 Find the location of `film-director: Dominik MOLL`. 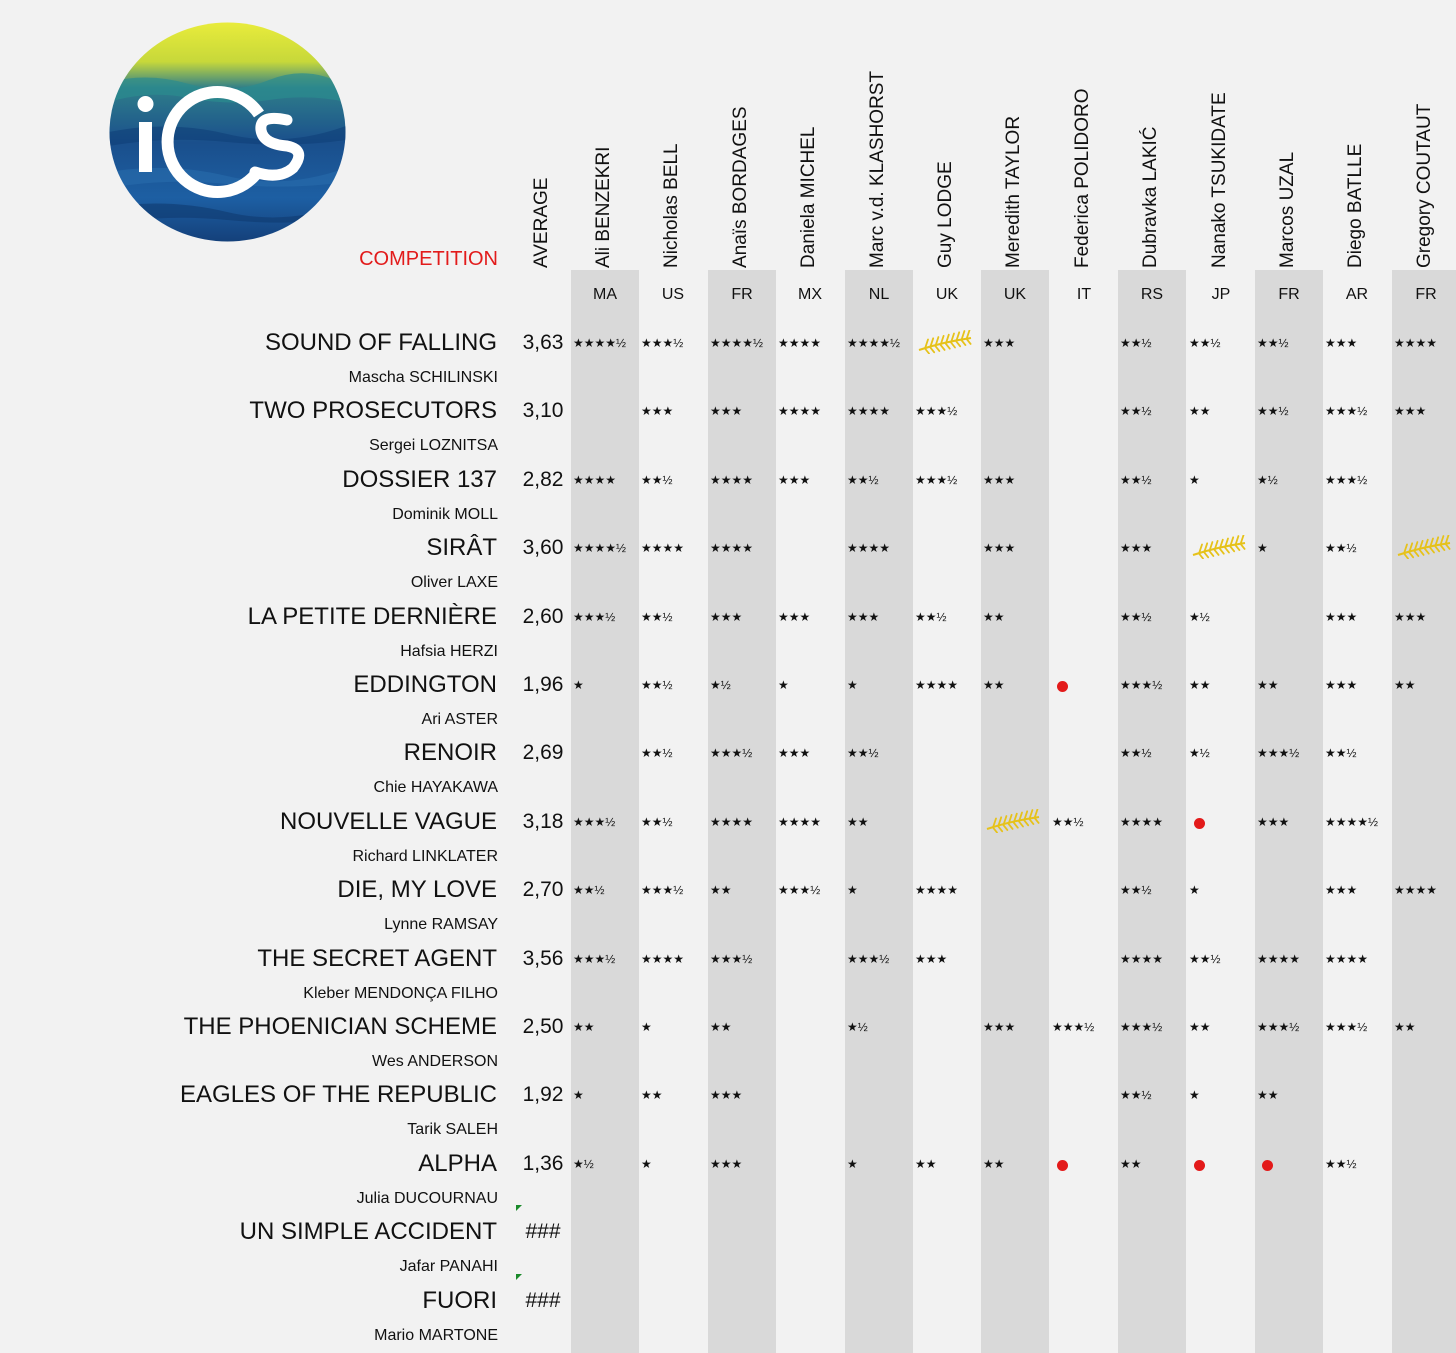

film-director: Dominik MOLL is located at coordinates (445, 514).